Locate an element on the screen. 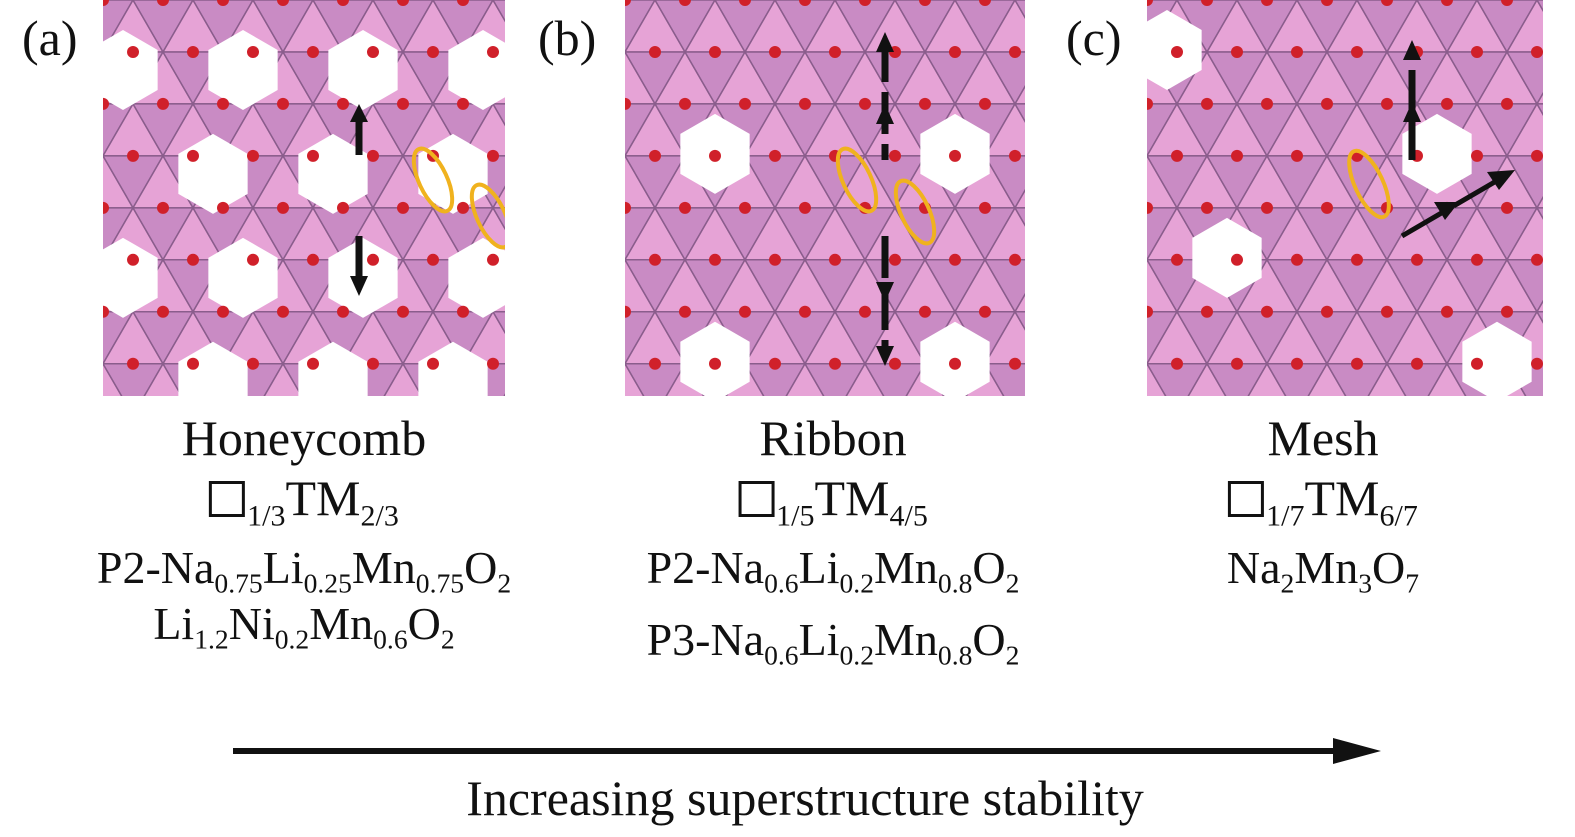 The image size is (1575, 837). stoichiometry-subscript: 0.25 is located at coordinates (327, 583).